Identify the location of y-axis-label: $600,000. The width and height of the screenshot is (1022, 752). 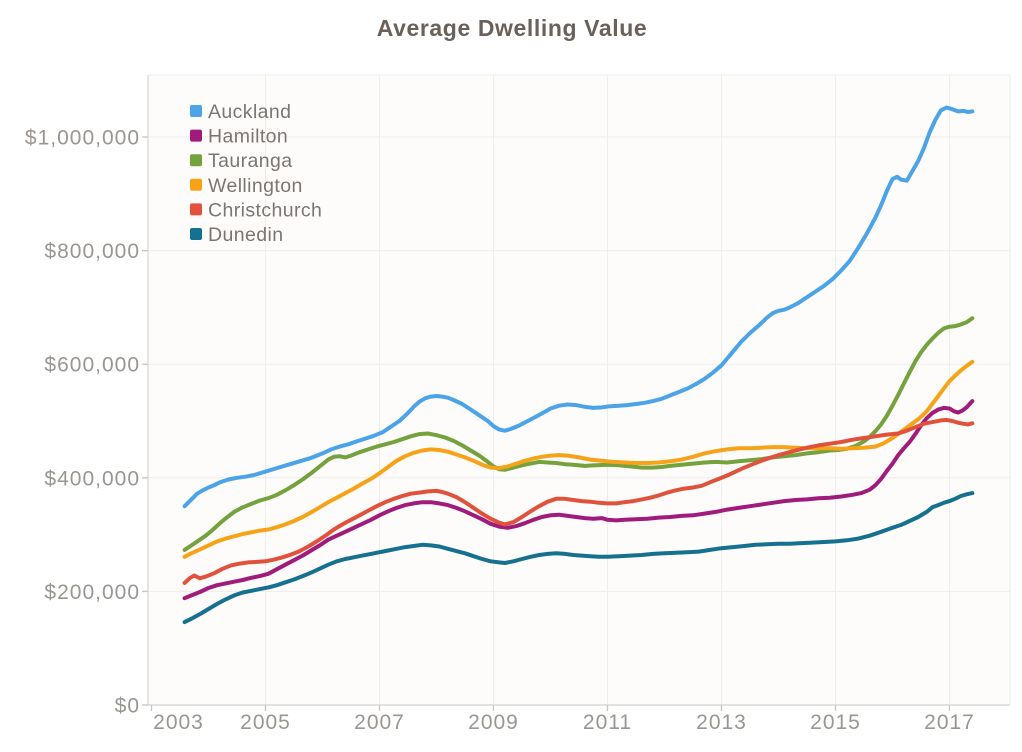
(92, 365).